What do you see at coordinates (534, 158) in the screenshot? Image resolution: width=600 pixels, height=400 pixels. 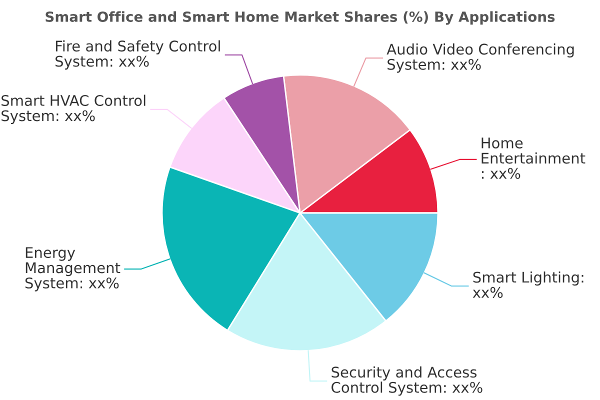 I see `slice-label: Home Entertainment : xx%` at bounding box center [534, 158].